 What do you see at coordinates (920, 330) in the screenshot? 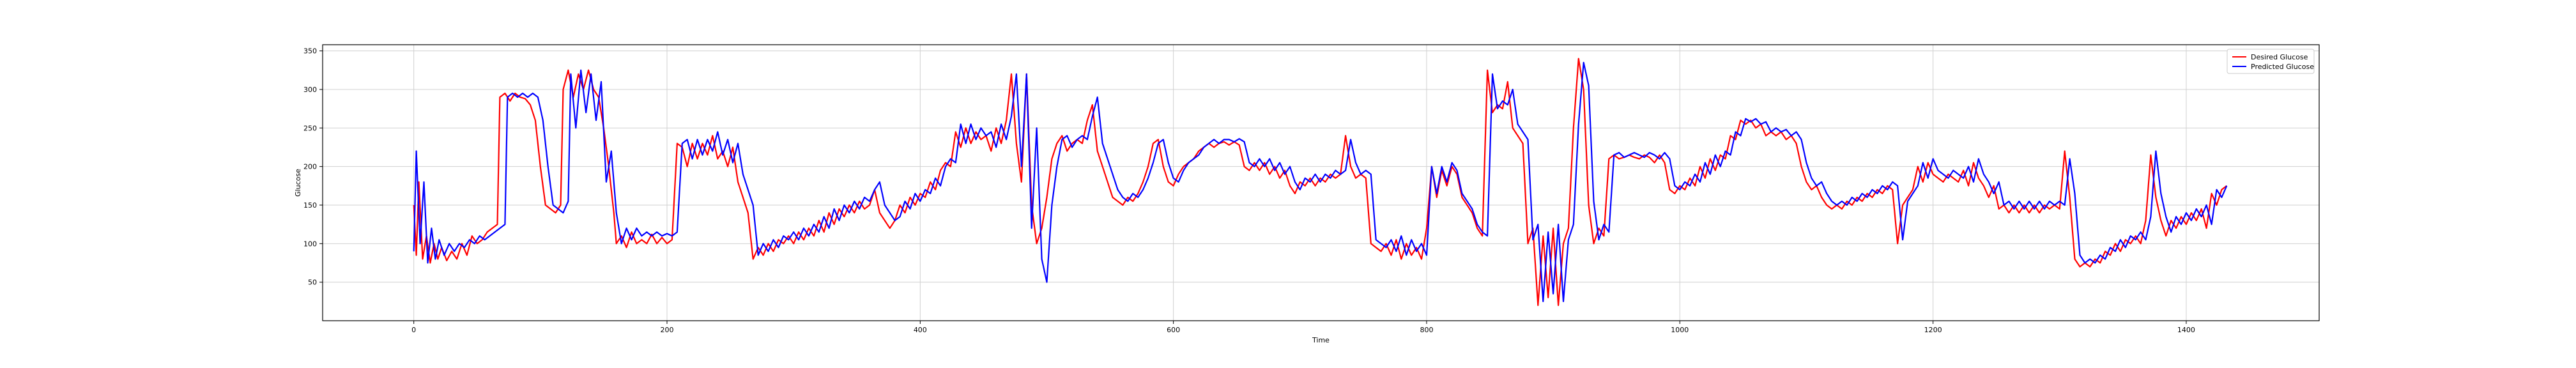
I see `x-tick-label: 400` at bounding box center [920, 330].